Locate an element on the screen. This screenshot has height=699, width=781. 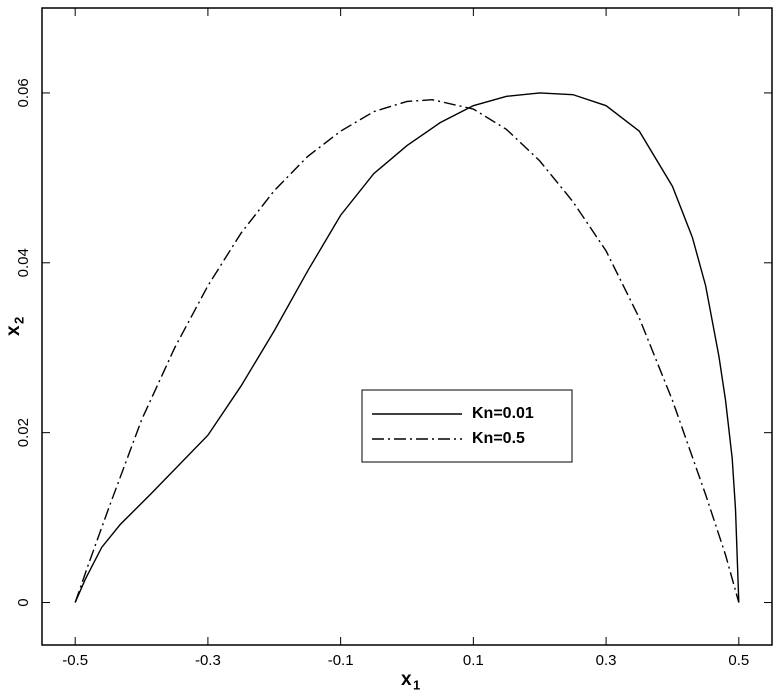
legend-label: Kn=0.5 is located at coordinates (498, 438).